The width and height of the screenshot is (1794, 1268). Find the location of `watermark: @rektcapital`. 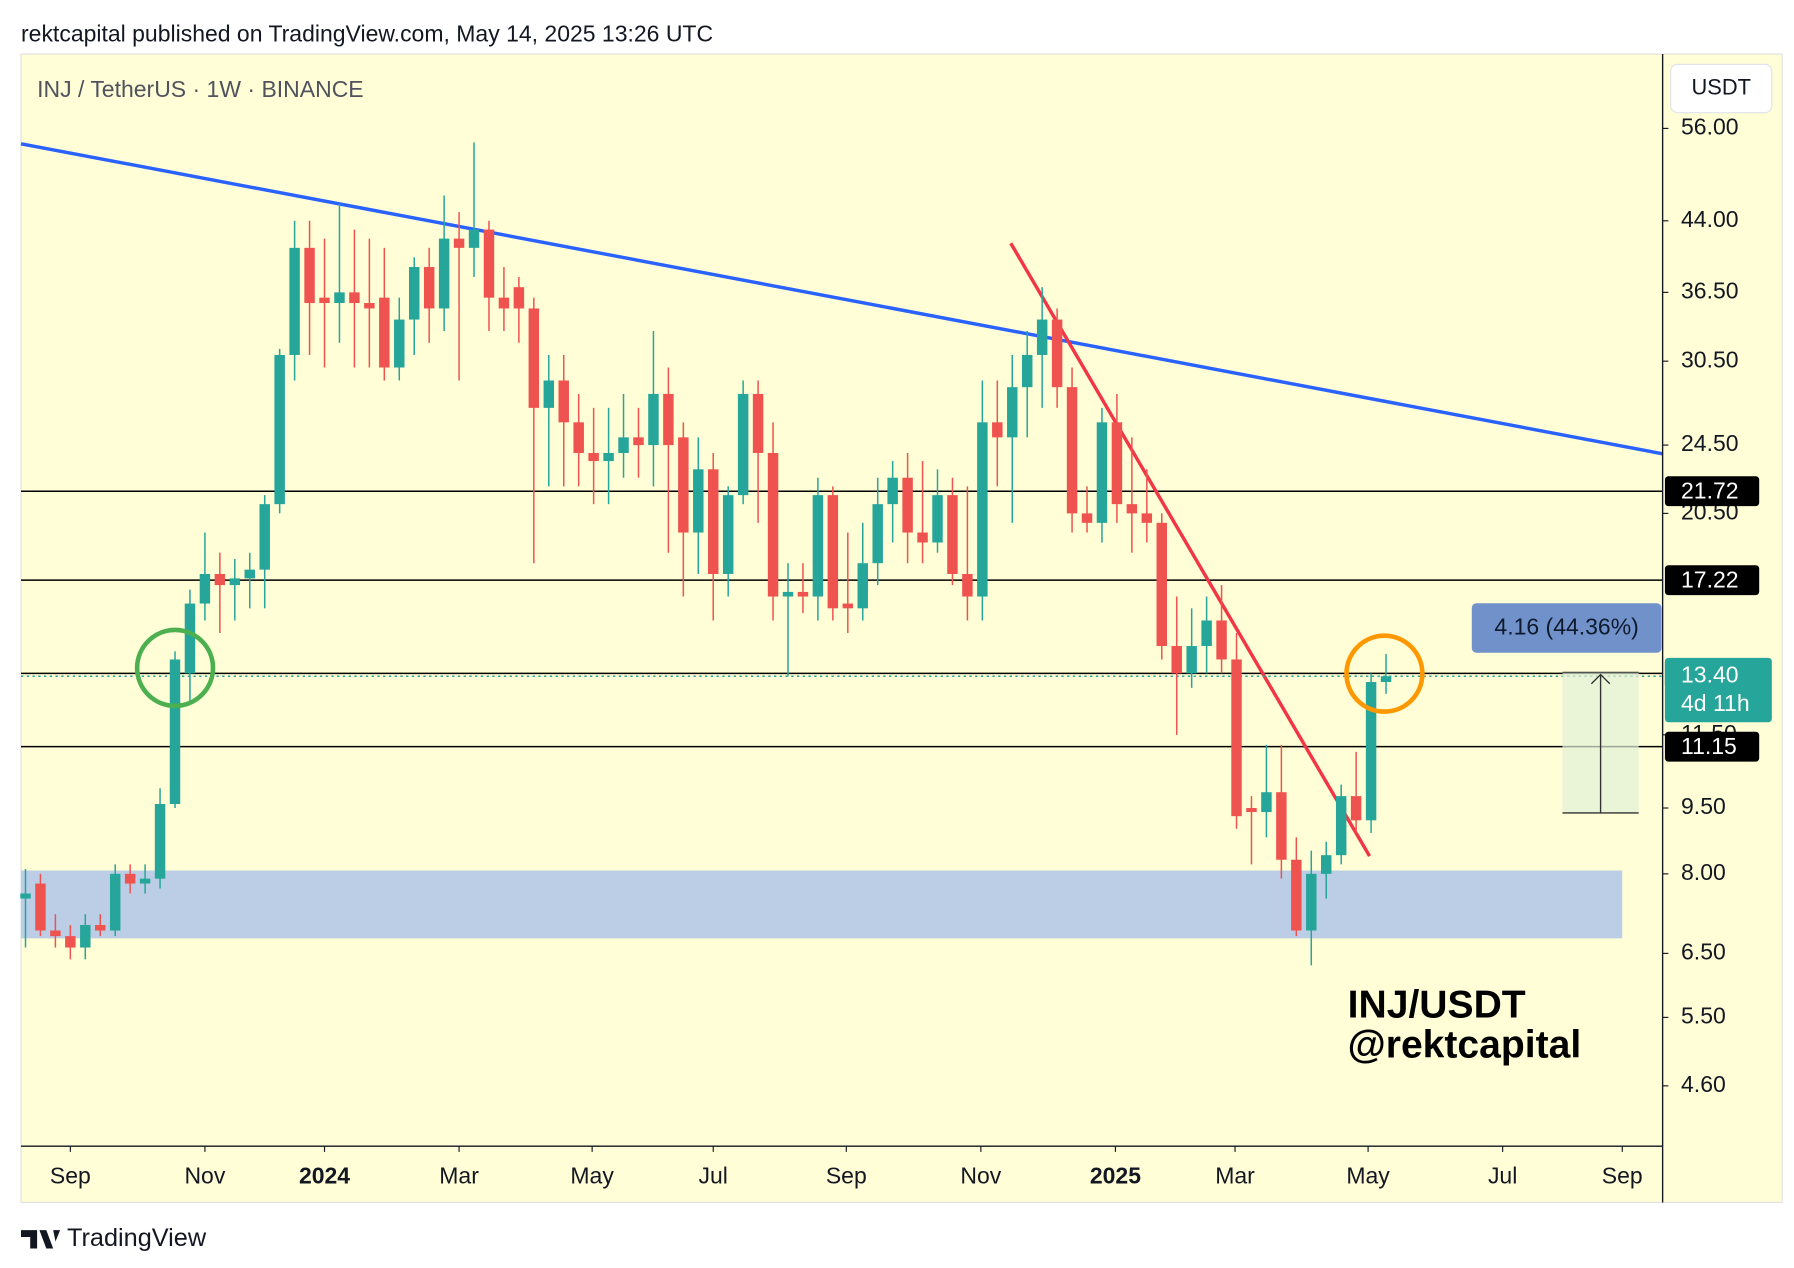

watermark: @rektcapital is located at coordinates (1465, 1045).